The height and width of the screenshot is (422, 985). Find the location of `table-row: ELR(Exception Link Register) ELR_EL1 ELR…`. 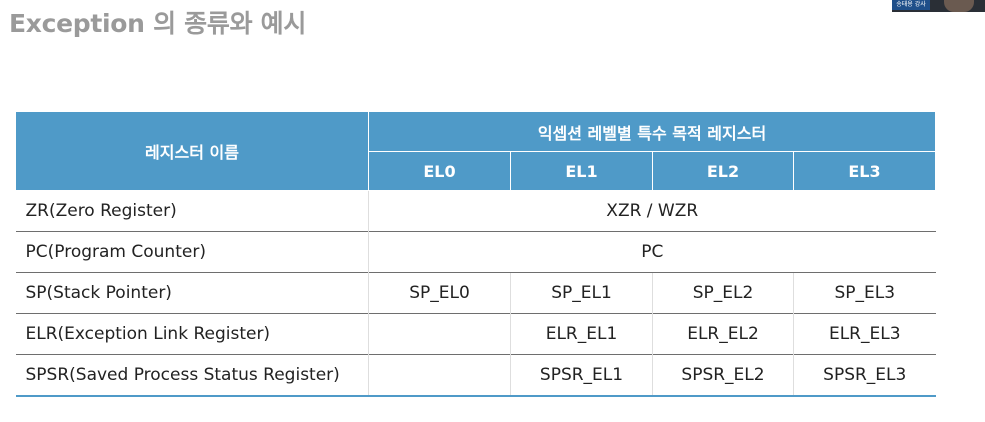

table-row: ELR(Exception Link Register) ELR_EL1 ELR… is located at coordinates (475, 334).